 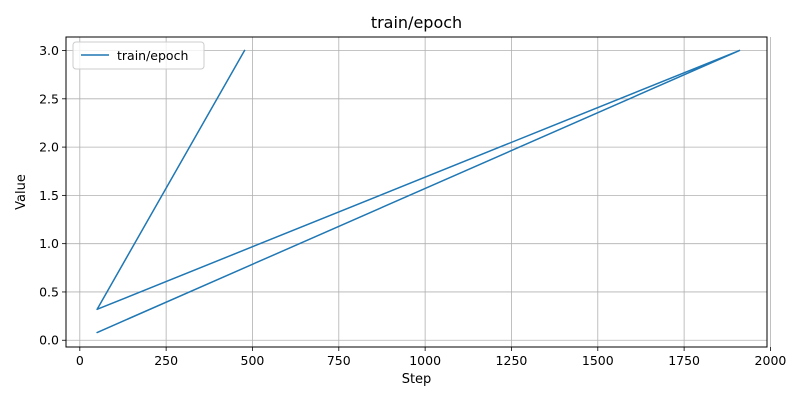 What do you see at coordinates (771, 360) in the screenshot?
I see `x-tick-label: 2000` at bounding box center [771, 360].